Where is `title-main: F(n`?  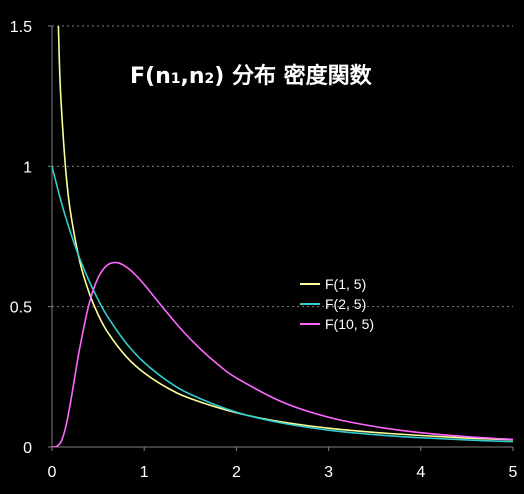
title-main: F(n is located at coordinates (150, 76).